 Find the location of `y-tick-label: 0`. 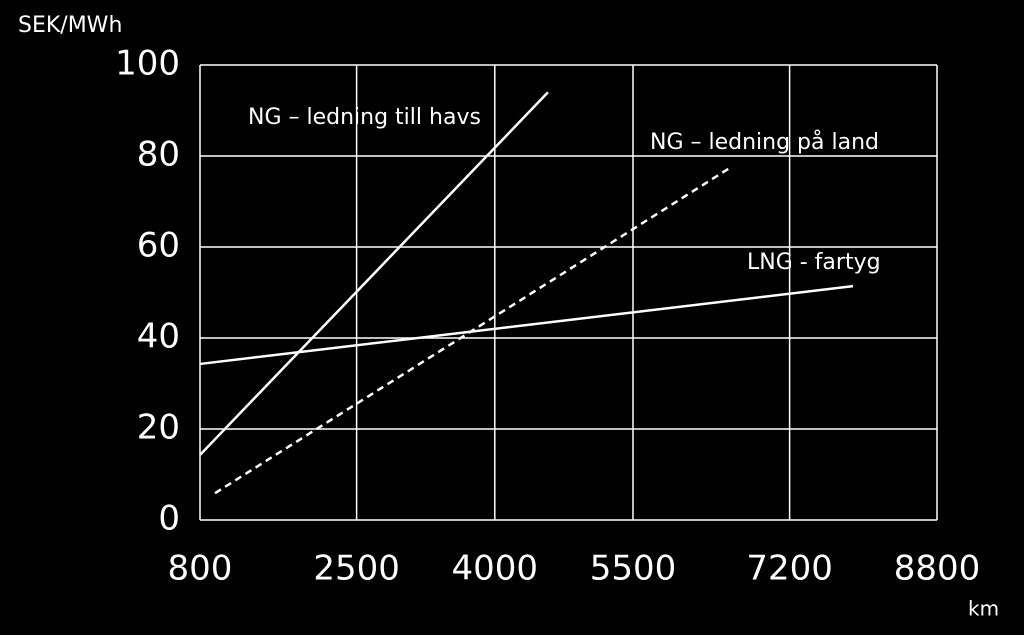

y-tick-label: 0 is located at coordinates (169, 519).